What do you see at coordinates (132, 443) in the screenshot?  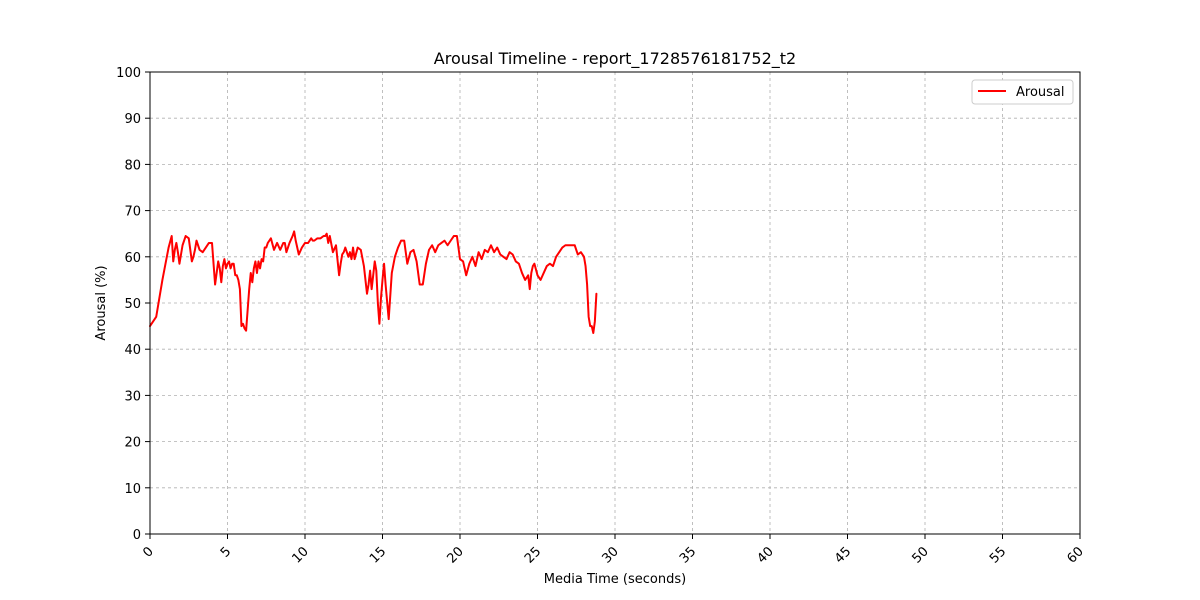 I see `y-tick-label: 20` at bounding box center [132, 443].